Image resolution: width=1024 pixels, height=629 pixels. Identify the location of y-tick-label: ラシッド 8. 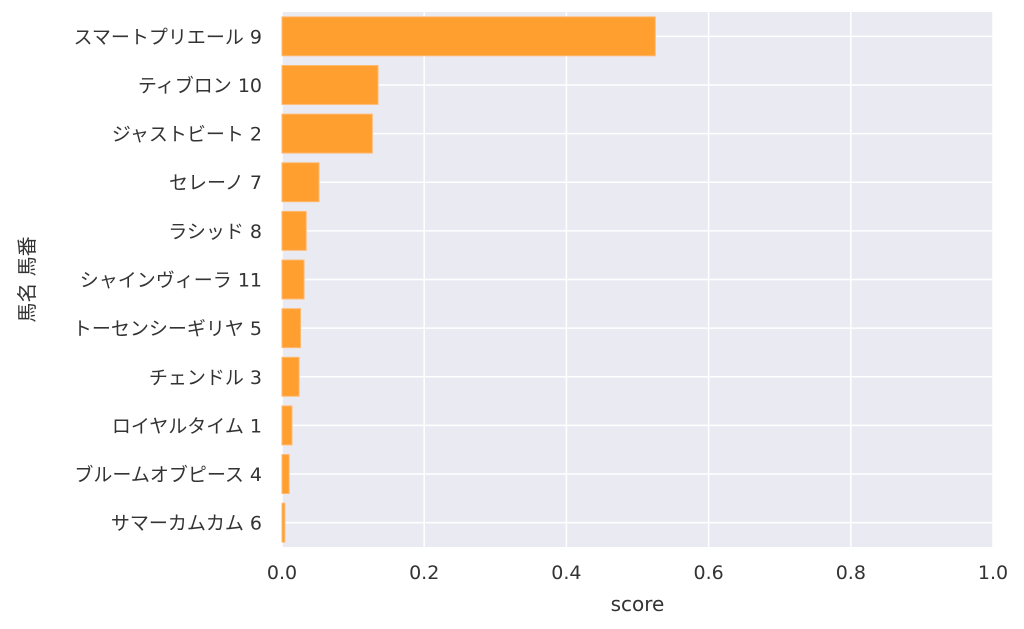
(215, 232).